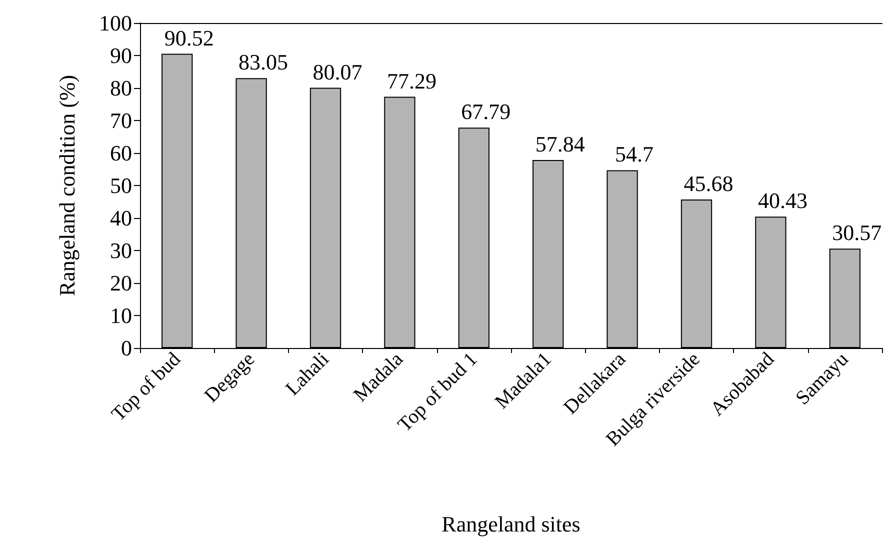 This screenshot has width=884, height=542. What do you see at coordinates (783, 201) in the screenshot?
I see `data-label: 40.43` at bounding box center [783, 201].